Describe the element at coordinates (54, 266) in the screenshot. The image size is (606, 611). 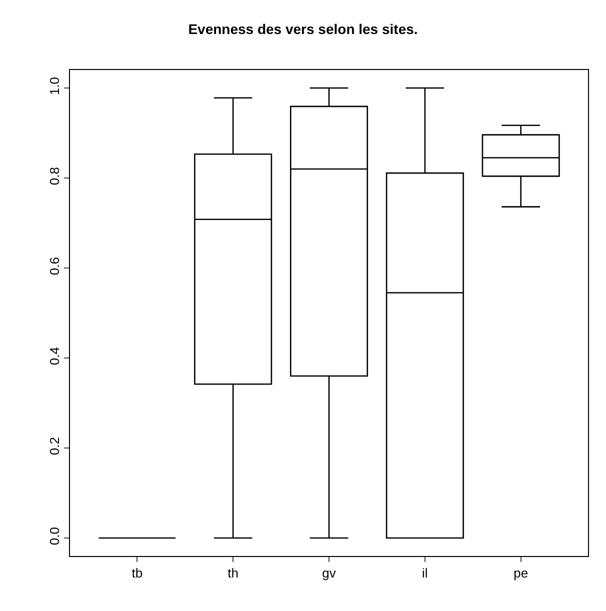
I see `y-tick-label: 0.6` at that location.